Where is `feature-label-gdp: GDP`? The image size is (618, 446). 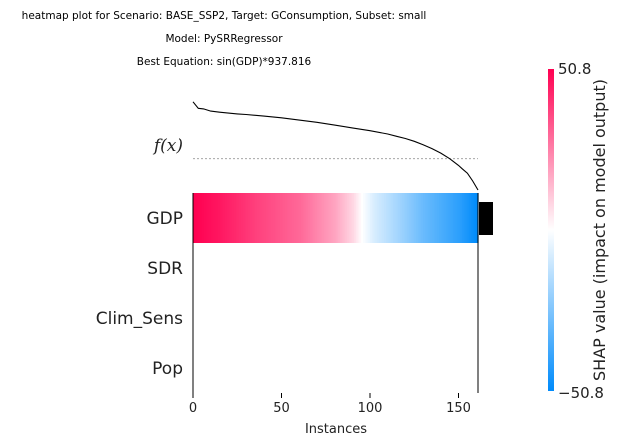 feature-label-gdp: GDP is located at coordinates (164, 219).